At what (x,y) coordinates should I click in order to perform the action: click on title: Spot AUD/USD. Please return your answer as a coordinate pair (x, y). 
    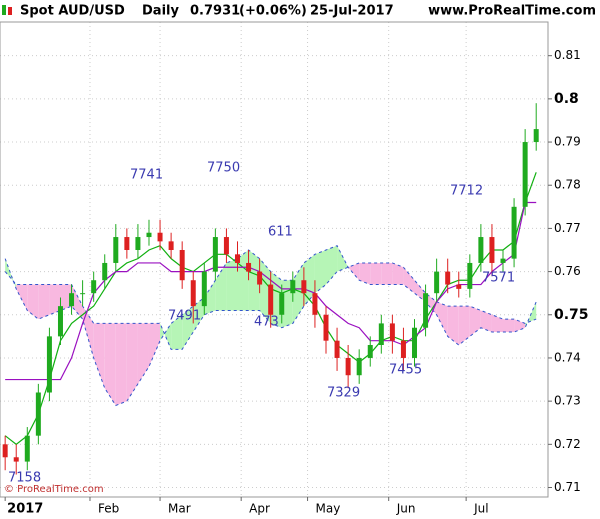
    Looking at the image, I should click on (72, 11).